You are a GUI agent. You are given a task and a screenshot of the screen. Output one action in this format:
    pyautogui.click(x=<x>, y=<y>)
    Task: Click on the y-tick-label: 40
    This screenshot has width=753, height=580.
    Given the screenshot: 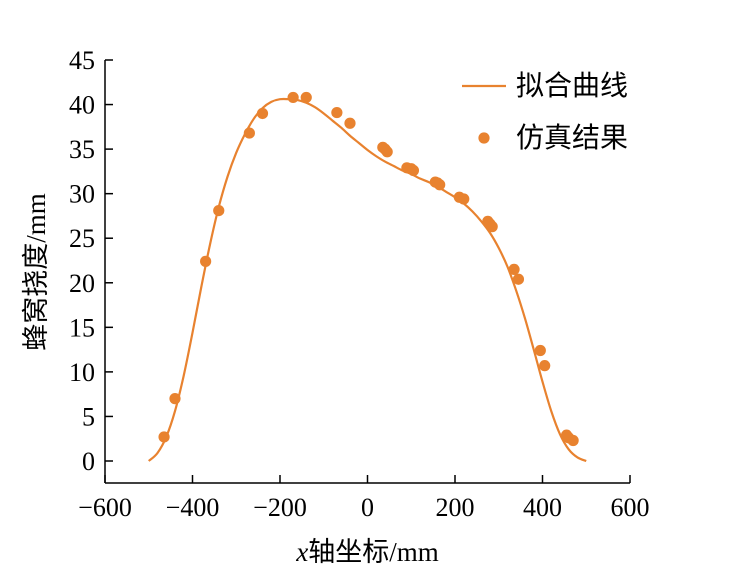 What is the action you would take?
    pyautogui.click(x=82, y=105)
    